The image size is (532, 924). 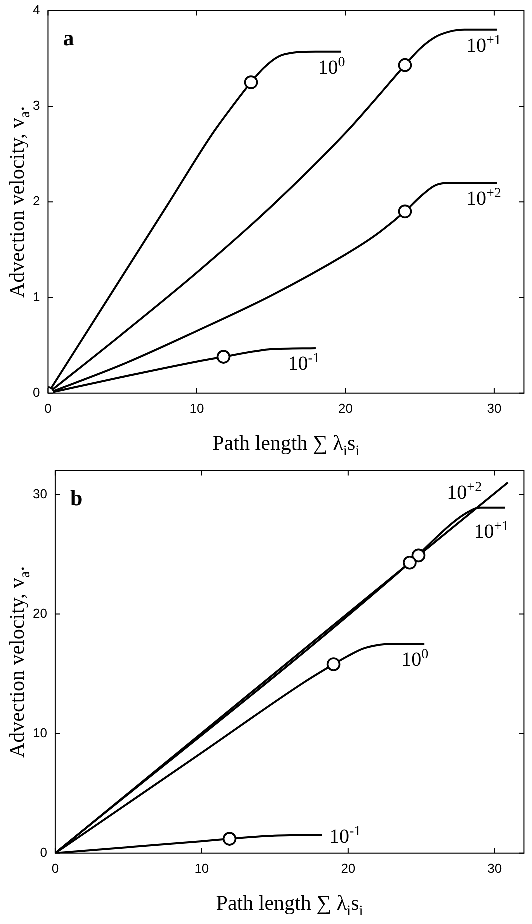 I want to click on y-tick-label: 1, so click(x=36, y=296).